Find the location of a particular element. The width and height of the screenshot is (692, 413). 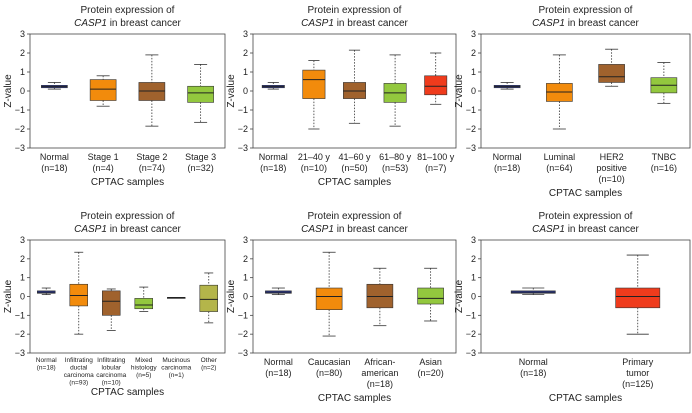

x-category-label: TNBC is located at coordinates (664, 157).